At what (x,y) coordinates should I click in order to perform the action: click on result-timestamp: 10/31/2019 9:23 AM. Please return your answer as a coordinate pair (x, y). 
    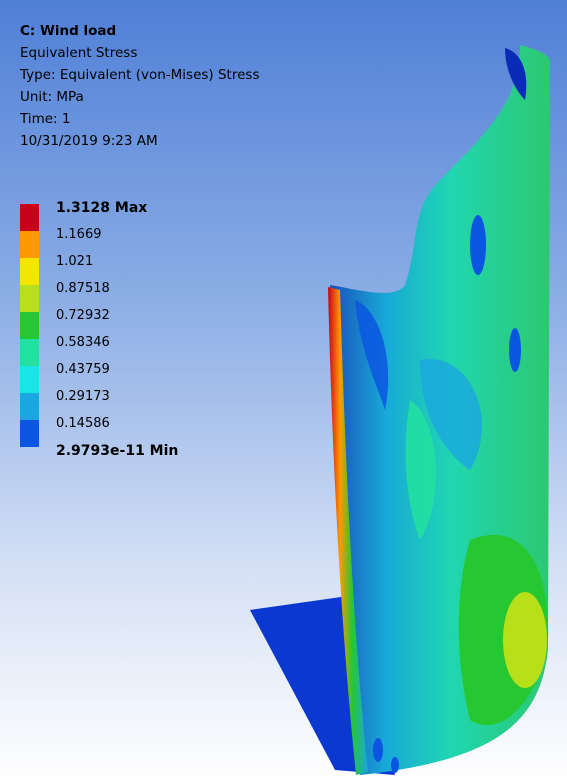
    Looking at the image, I should click on (89, 141).